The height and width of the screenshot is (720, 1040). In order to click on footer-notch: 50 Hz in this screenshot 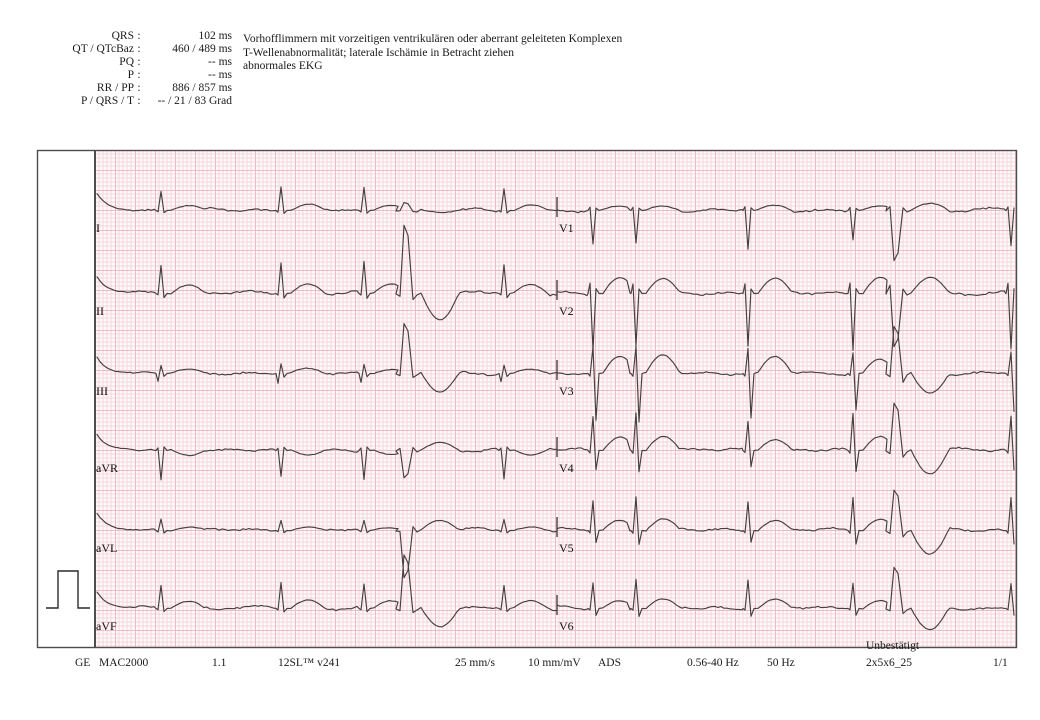, I will do `click(781, 663)`.